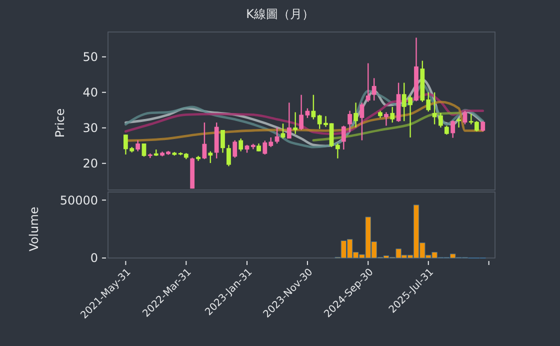  I want to click on y-axis-title: Volume, so click(34, 229).